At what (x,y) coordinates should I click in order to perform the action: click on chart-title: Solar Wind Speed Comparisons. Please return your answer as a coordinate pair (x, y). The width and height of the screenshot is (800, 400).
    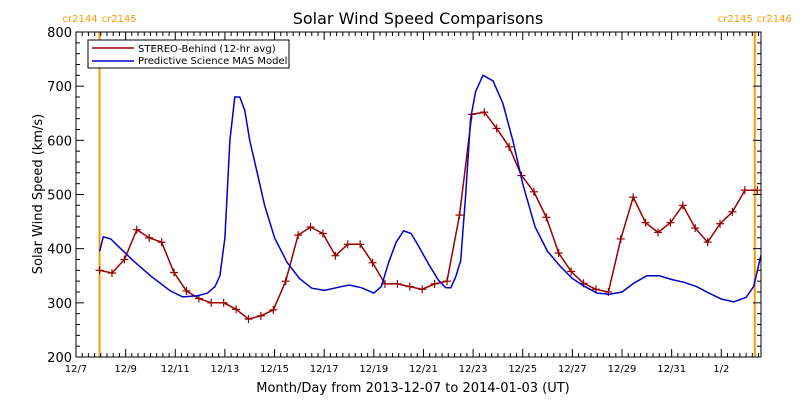
    Looking at the image, I should click on (418, 18).